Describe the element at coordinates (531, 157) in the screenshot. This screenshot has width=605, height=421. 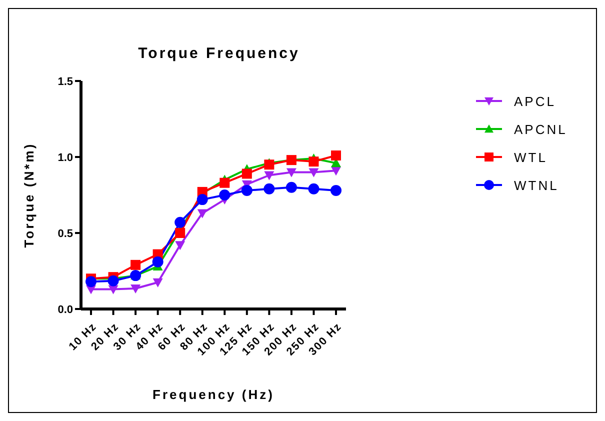
I see `legend-label: WTL` at that location.